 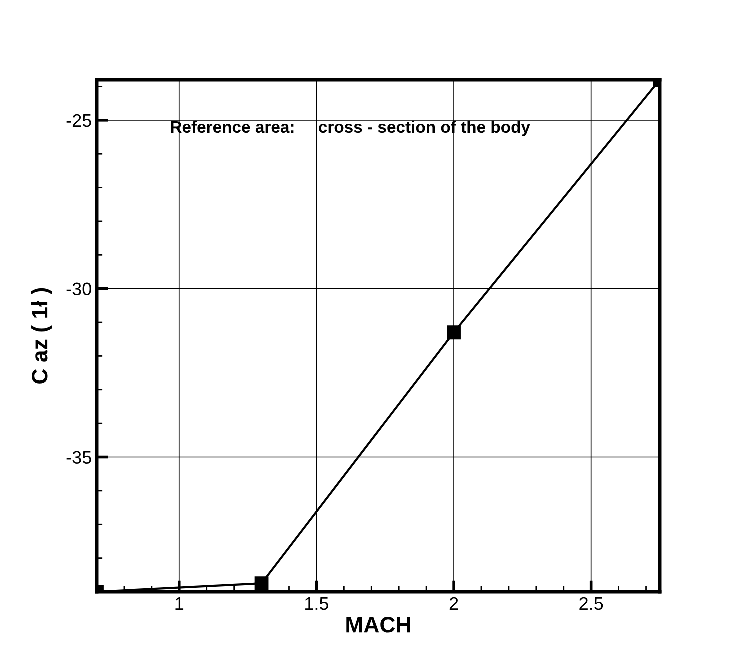 I want to click on y-tick-label: -30, so click(x=79, y=289).